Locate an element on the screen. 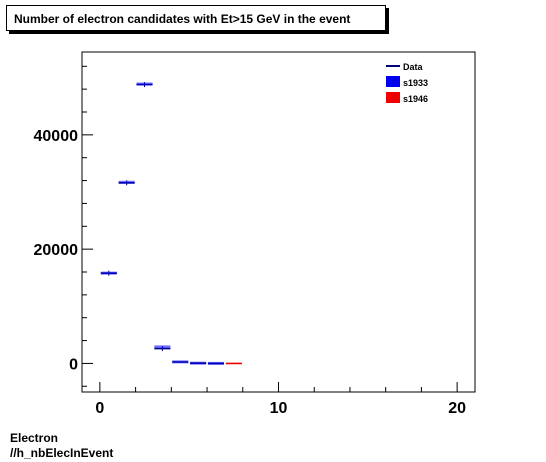  y-tick-label: 0 is located at coordinates (73, 364).